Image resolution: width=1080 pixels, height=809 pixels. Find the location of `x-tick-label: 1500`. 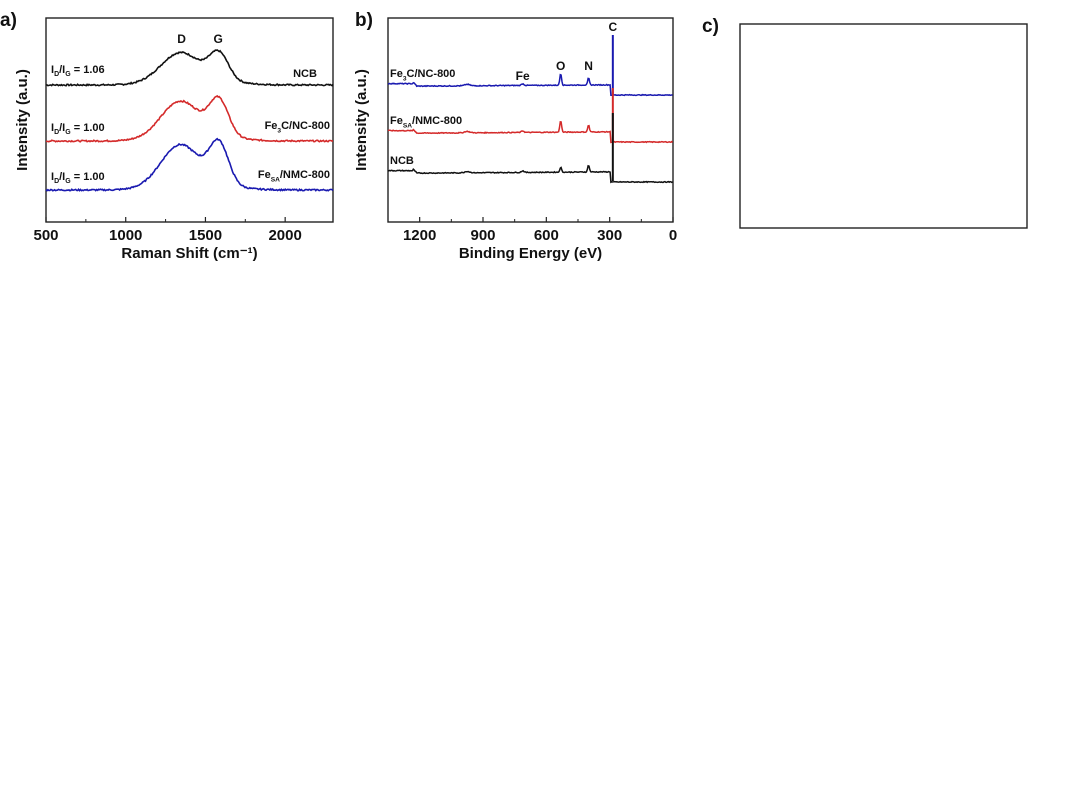

x-tick-label: 1500 is located at coordinates (205, 235).